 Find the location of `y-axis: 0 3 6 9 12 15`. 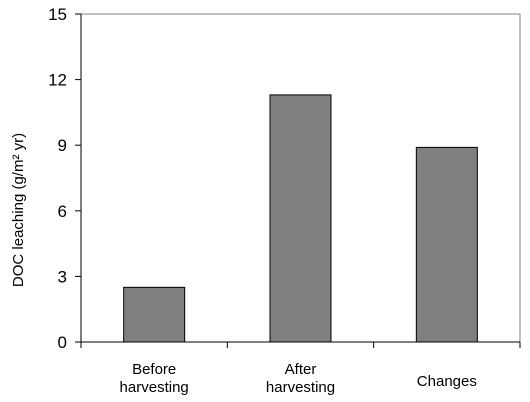

y-axis: 0 3 6 9 12 15 is located at coordinates (64, 178).